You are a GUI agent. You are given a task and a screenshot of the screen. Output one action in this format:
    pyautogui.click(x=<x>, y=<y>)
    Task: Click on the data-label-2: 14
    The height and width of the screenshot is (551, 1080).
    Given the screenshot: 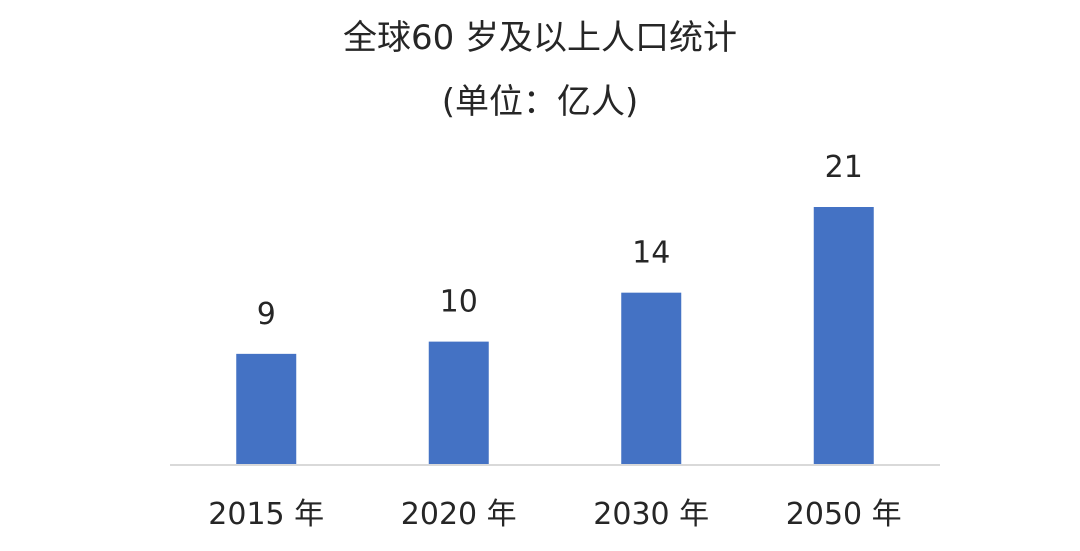 What is the action you would take?
    pyautogui.click(x=651, y=253)
    